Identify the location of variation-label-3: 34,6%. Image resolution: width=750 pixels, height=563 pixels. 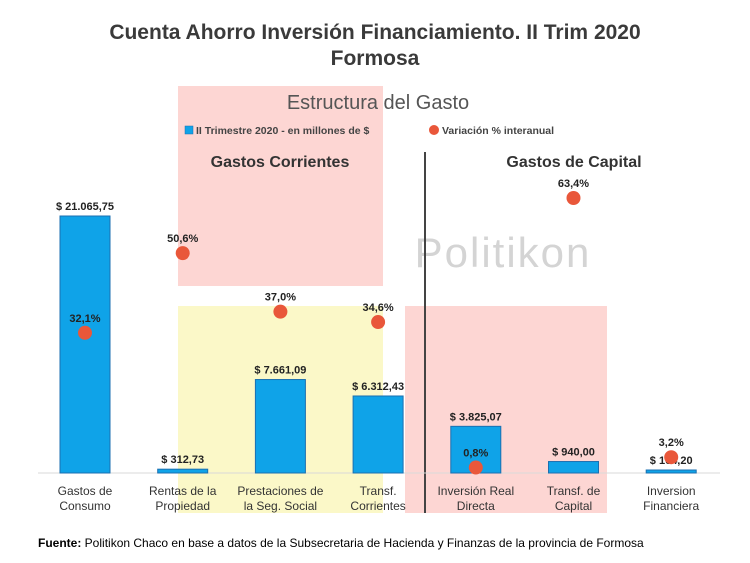
(377, 308).